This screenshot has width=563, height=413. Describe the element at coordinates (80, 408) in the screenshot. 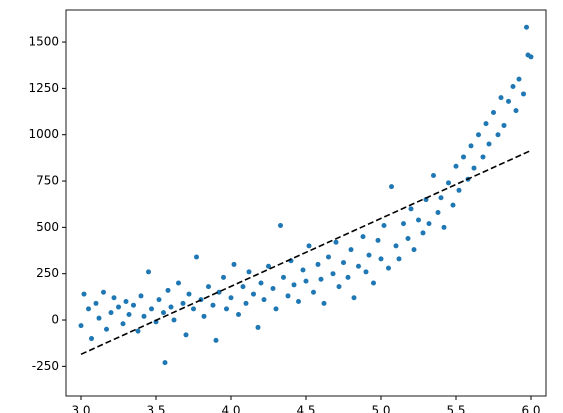

I see `x-tick-label: 3.0` at that location.